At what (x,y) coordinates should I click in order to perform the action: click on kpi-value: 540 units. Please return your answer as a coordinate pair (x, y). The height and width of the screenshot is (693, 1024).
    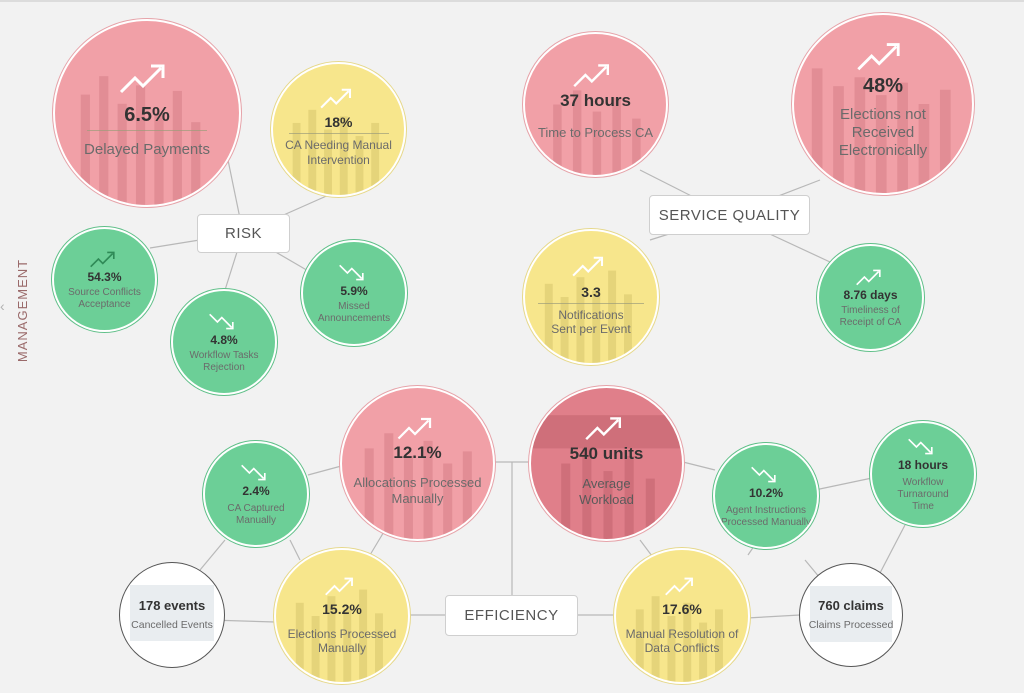
    Looking at the image, I should click on (606, 453).